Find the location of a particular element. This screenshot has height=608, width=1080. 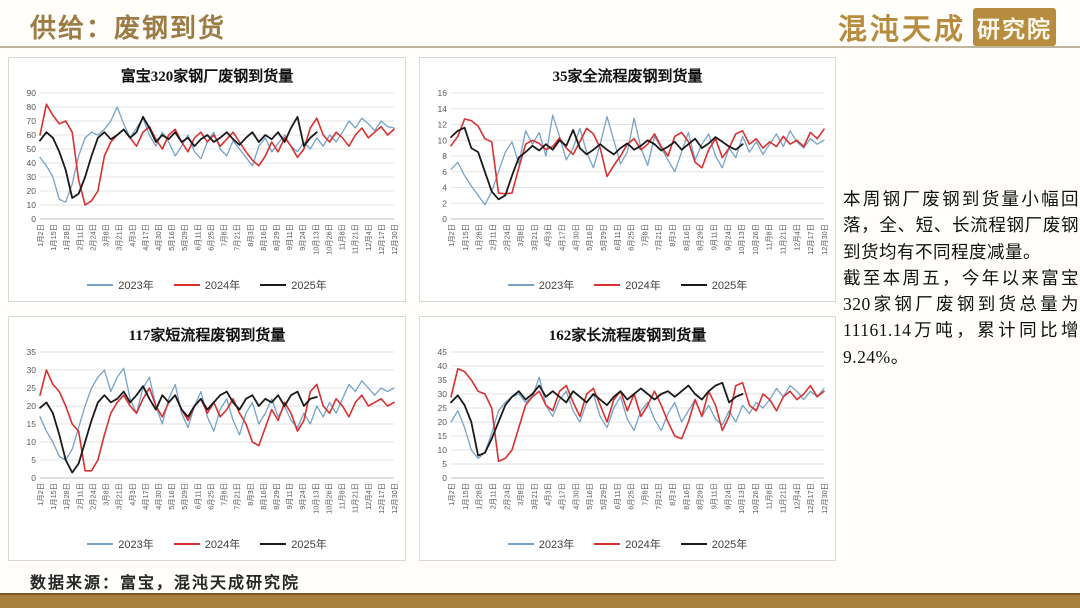

logo-badge: 研究院 is located at coordinates (1014, 27).